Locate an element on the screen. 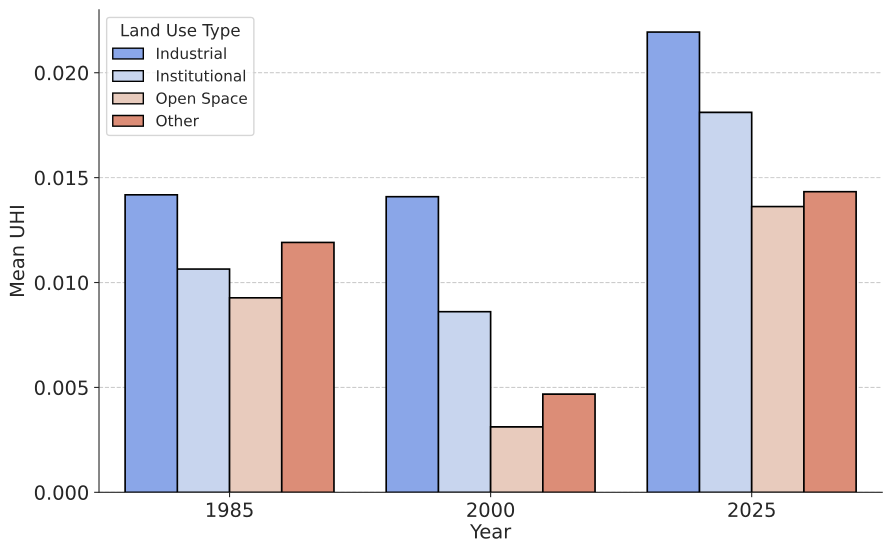 The width and height of the screenshot is (884, 544). legend-title: Land Use Type is located at coordinates (181, 32).